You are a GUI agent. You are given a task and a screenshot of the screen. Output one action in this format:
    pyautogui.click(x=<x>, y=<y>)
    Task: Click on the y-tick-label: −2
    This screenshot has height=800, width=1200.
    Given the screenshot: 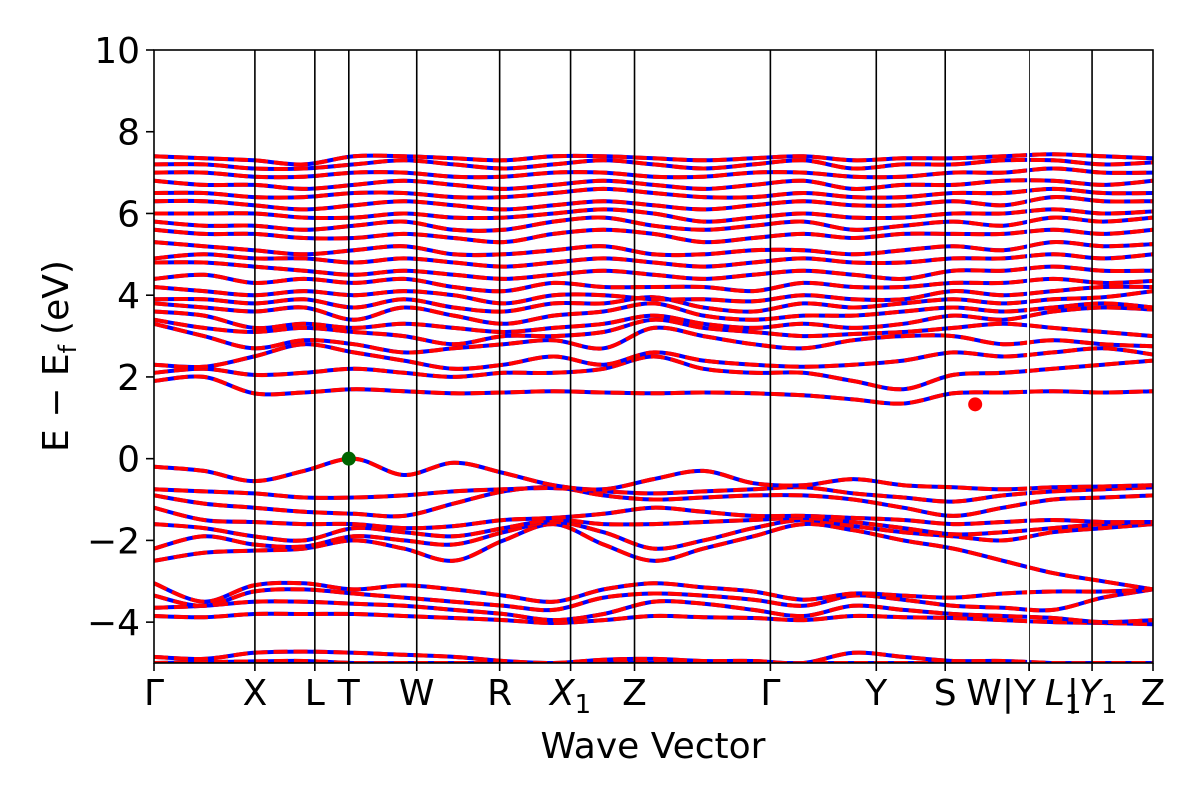 What is the action you would take?
    pyautogui.click(x=113, y=541)
    